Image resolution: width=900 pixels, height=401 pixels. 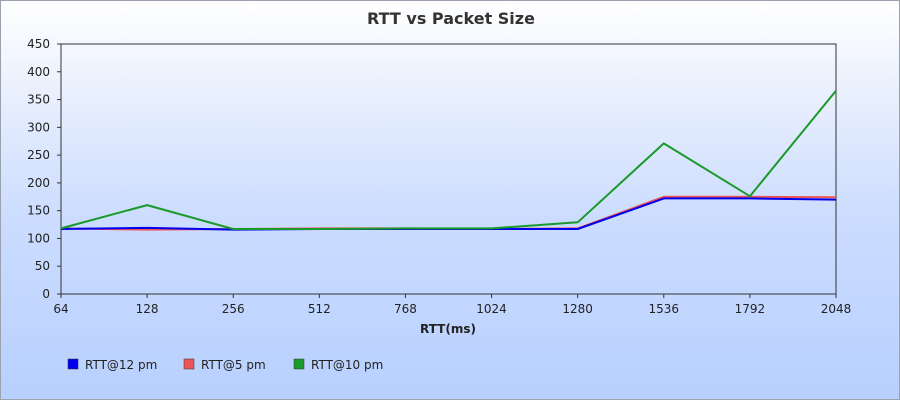 I want to click on y-tick-label: 300, so click(x=38, y=127).